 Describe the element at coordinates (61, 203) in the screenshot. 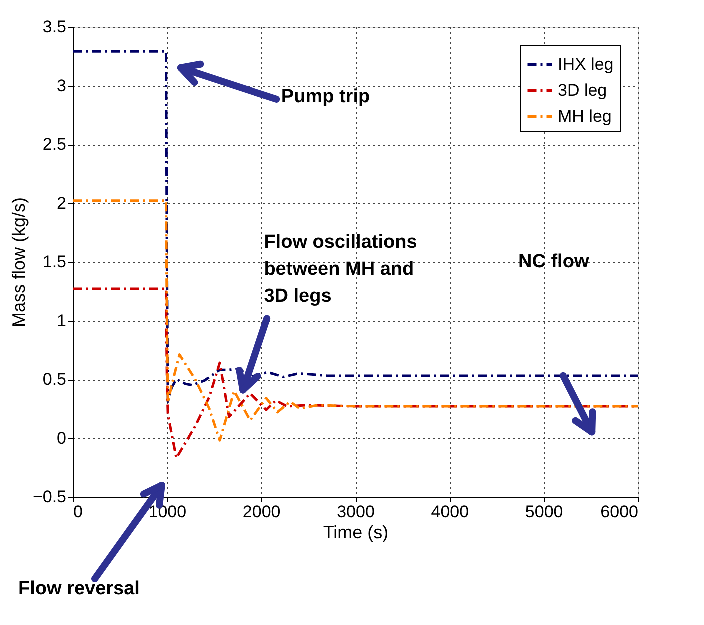

I see `y-tick-label: 2` at that location.